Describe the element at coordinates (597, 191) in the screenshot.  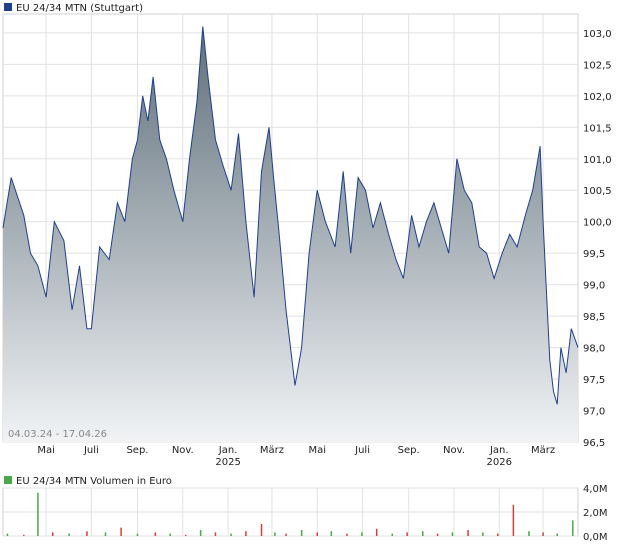
I see `price-y-tick-label: 100,5` at that location.